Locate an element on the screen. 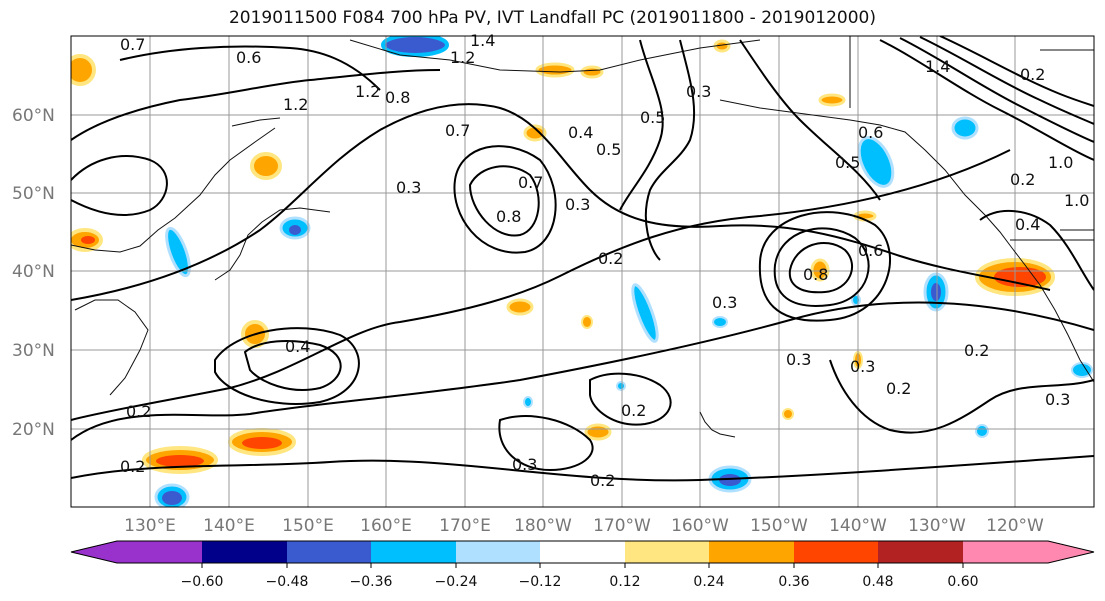 The width and height of the screenshot is (1105, 601). lon-label: 170°W is located at coordinates (622, 526).